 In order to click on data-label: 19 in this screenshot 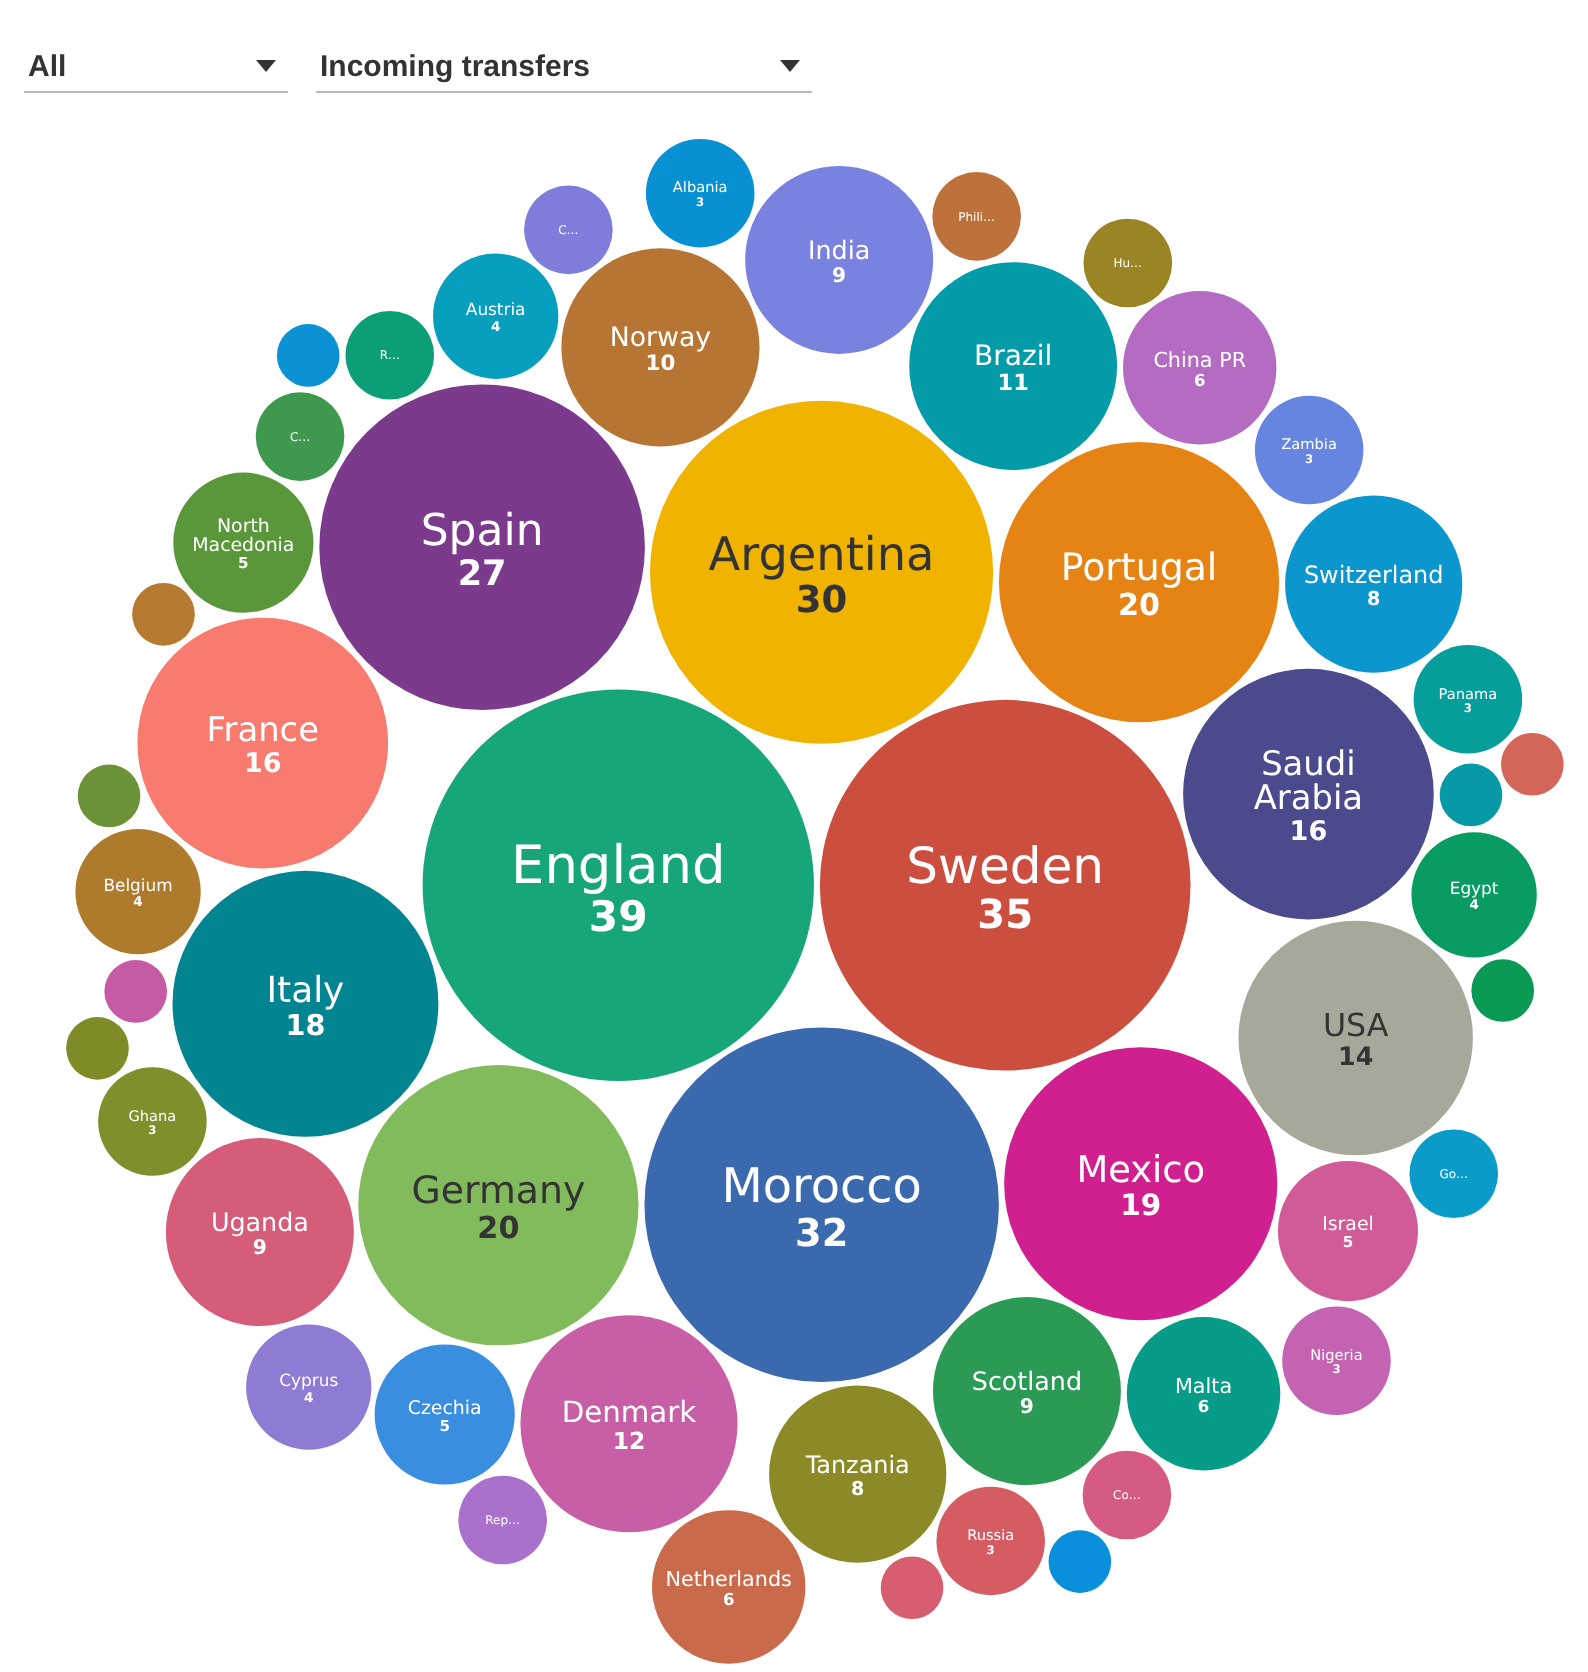, I will do `click(1141, 1206)`.